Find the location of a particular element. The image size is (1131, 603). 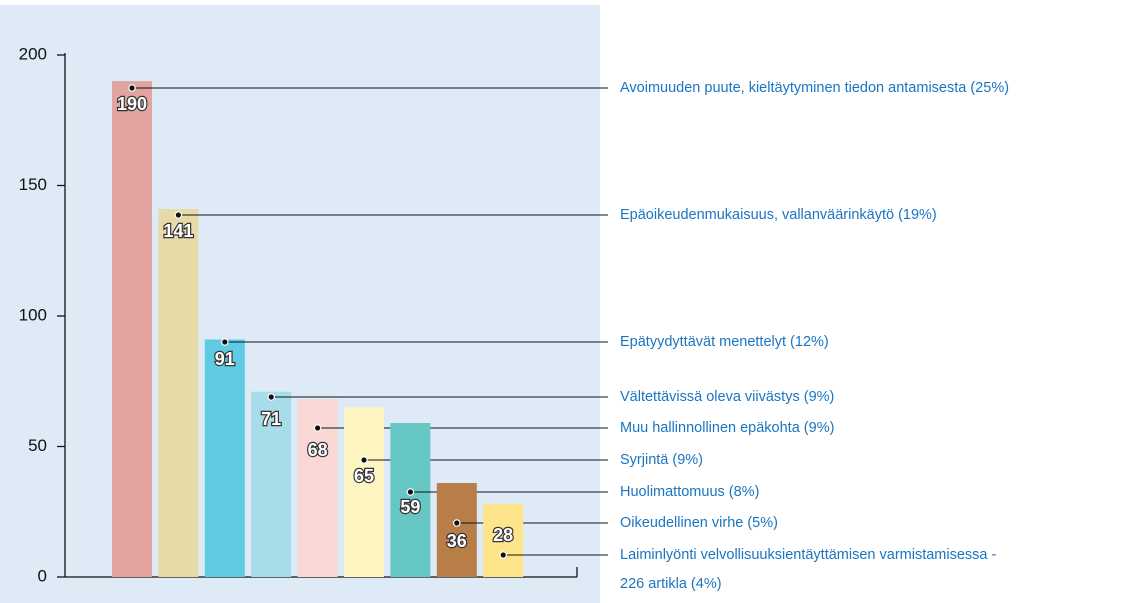

value-label: 59 is located at coordinates (410, 507).